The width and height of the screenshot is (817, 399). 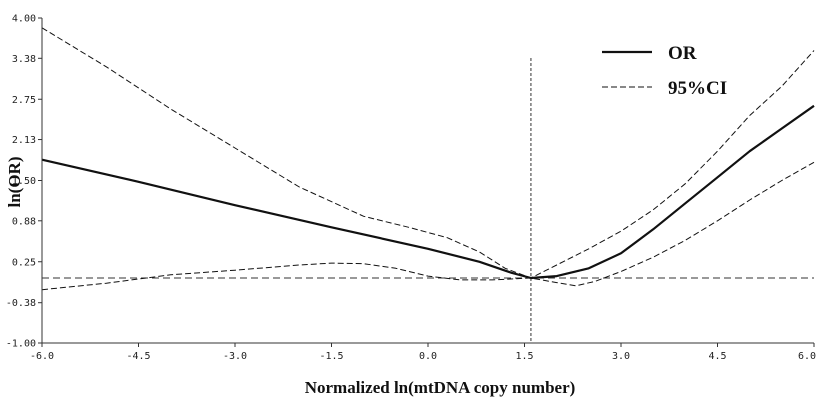 I want to click on y-tick-label: 2.13, so click(x=24, y=140).